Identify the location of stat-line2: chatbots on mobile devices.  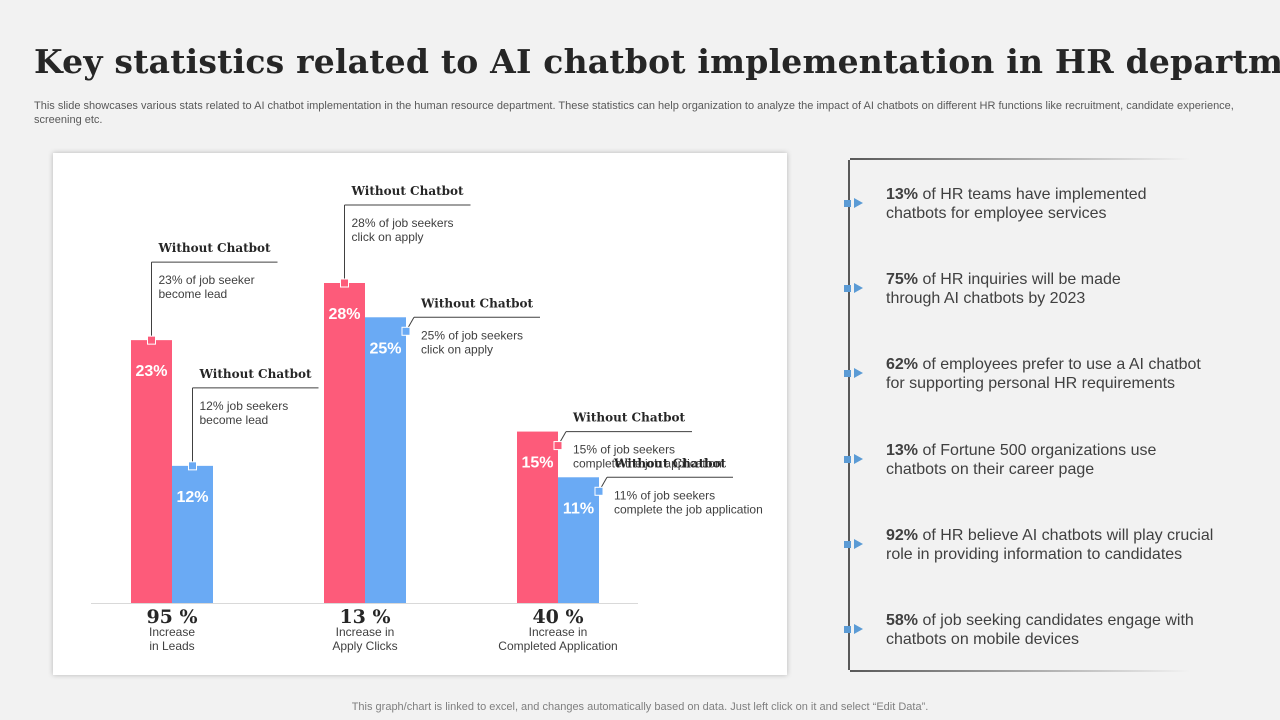
(982, 639).